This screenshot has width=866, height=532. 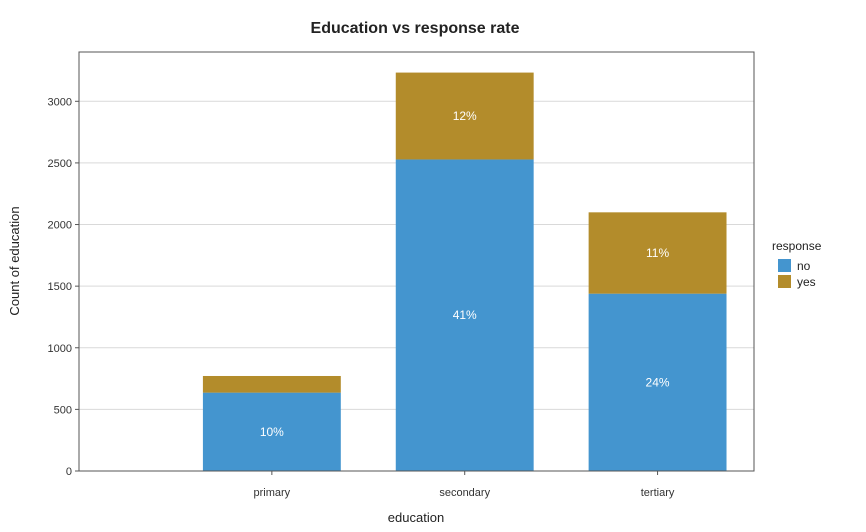 What do you see at coordinates (60, 349) in the screenshot?
I see `y-tick-label: 1000` at bounding box center [60, 349].